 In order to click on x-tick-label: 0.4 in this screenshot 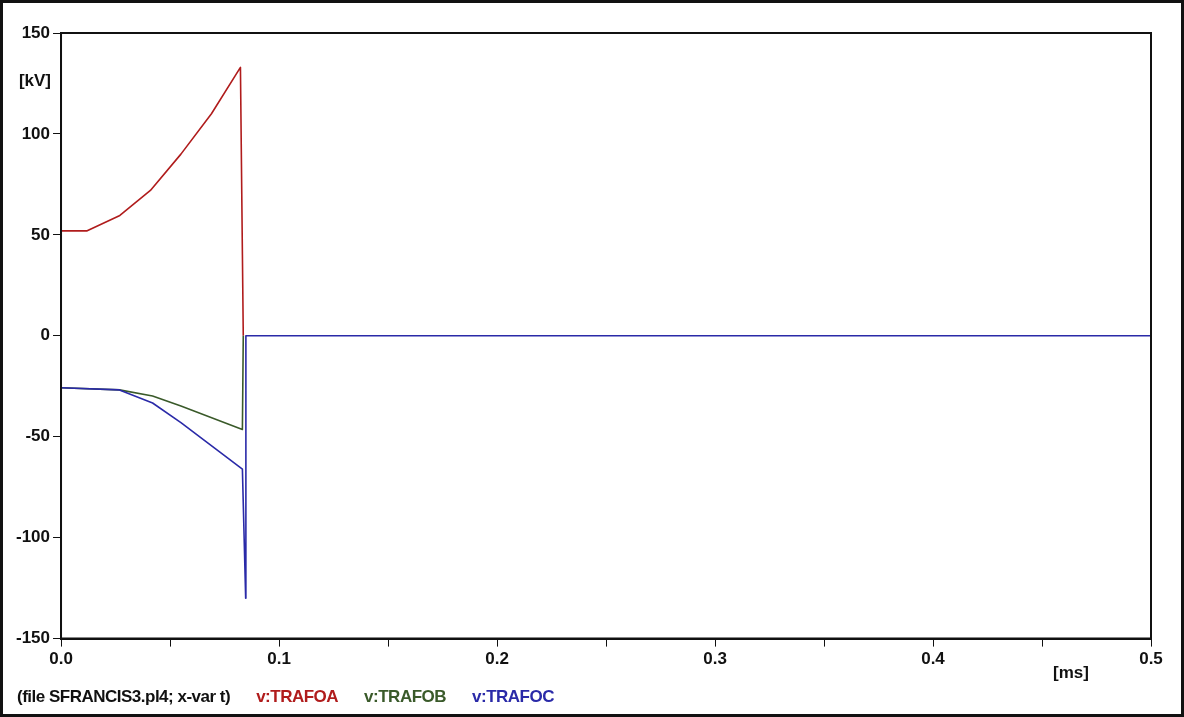, I will do `click(933, 659)`.